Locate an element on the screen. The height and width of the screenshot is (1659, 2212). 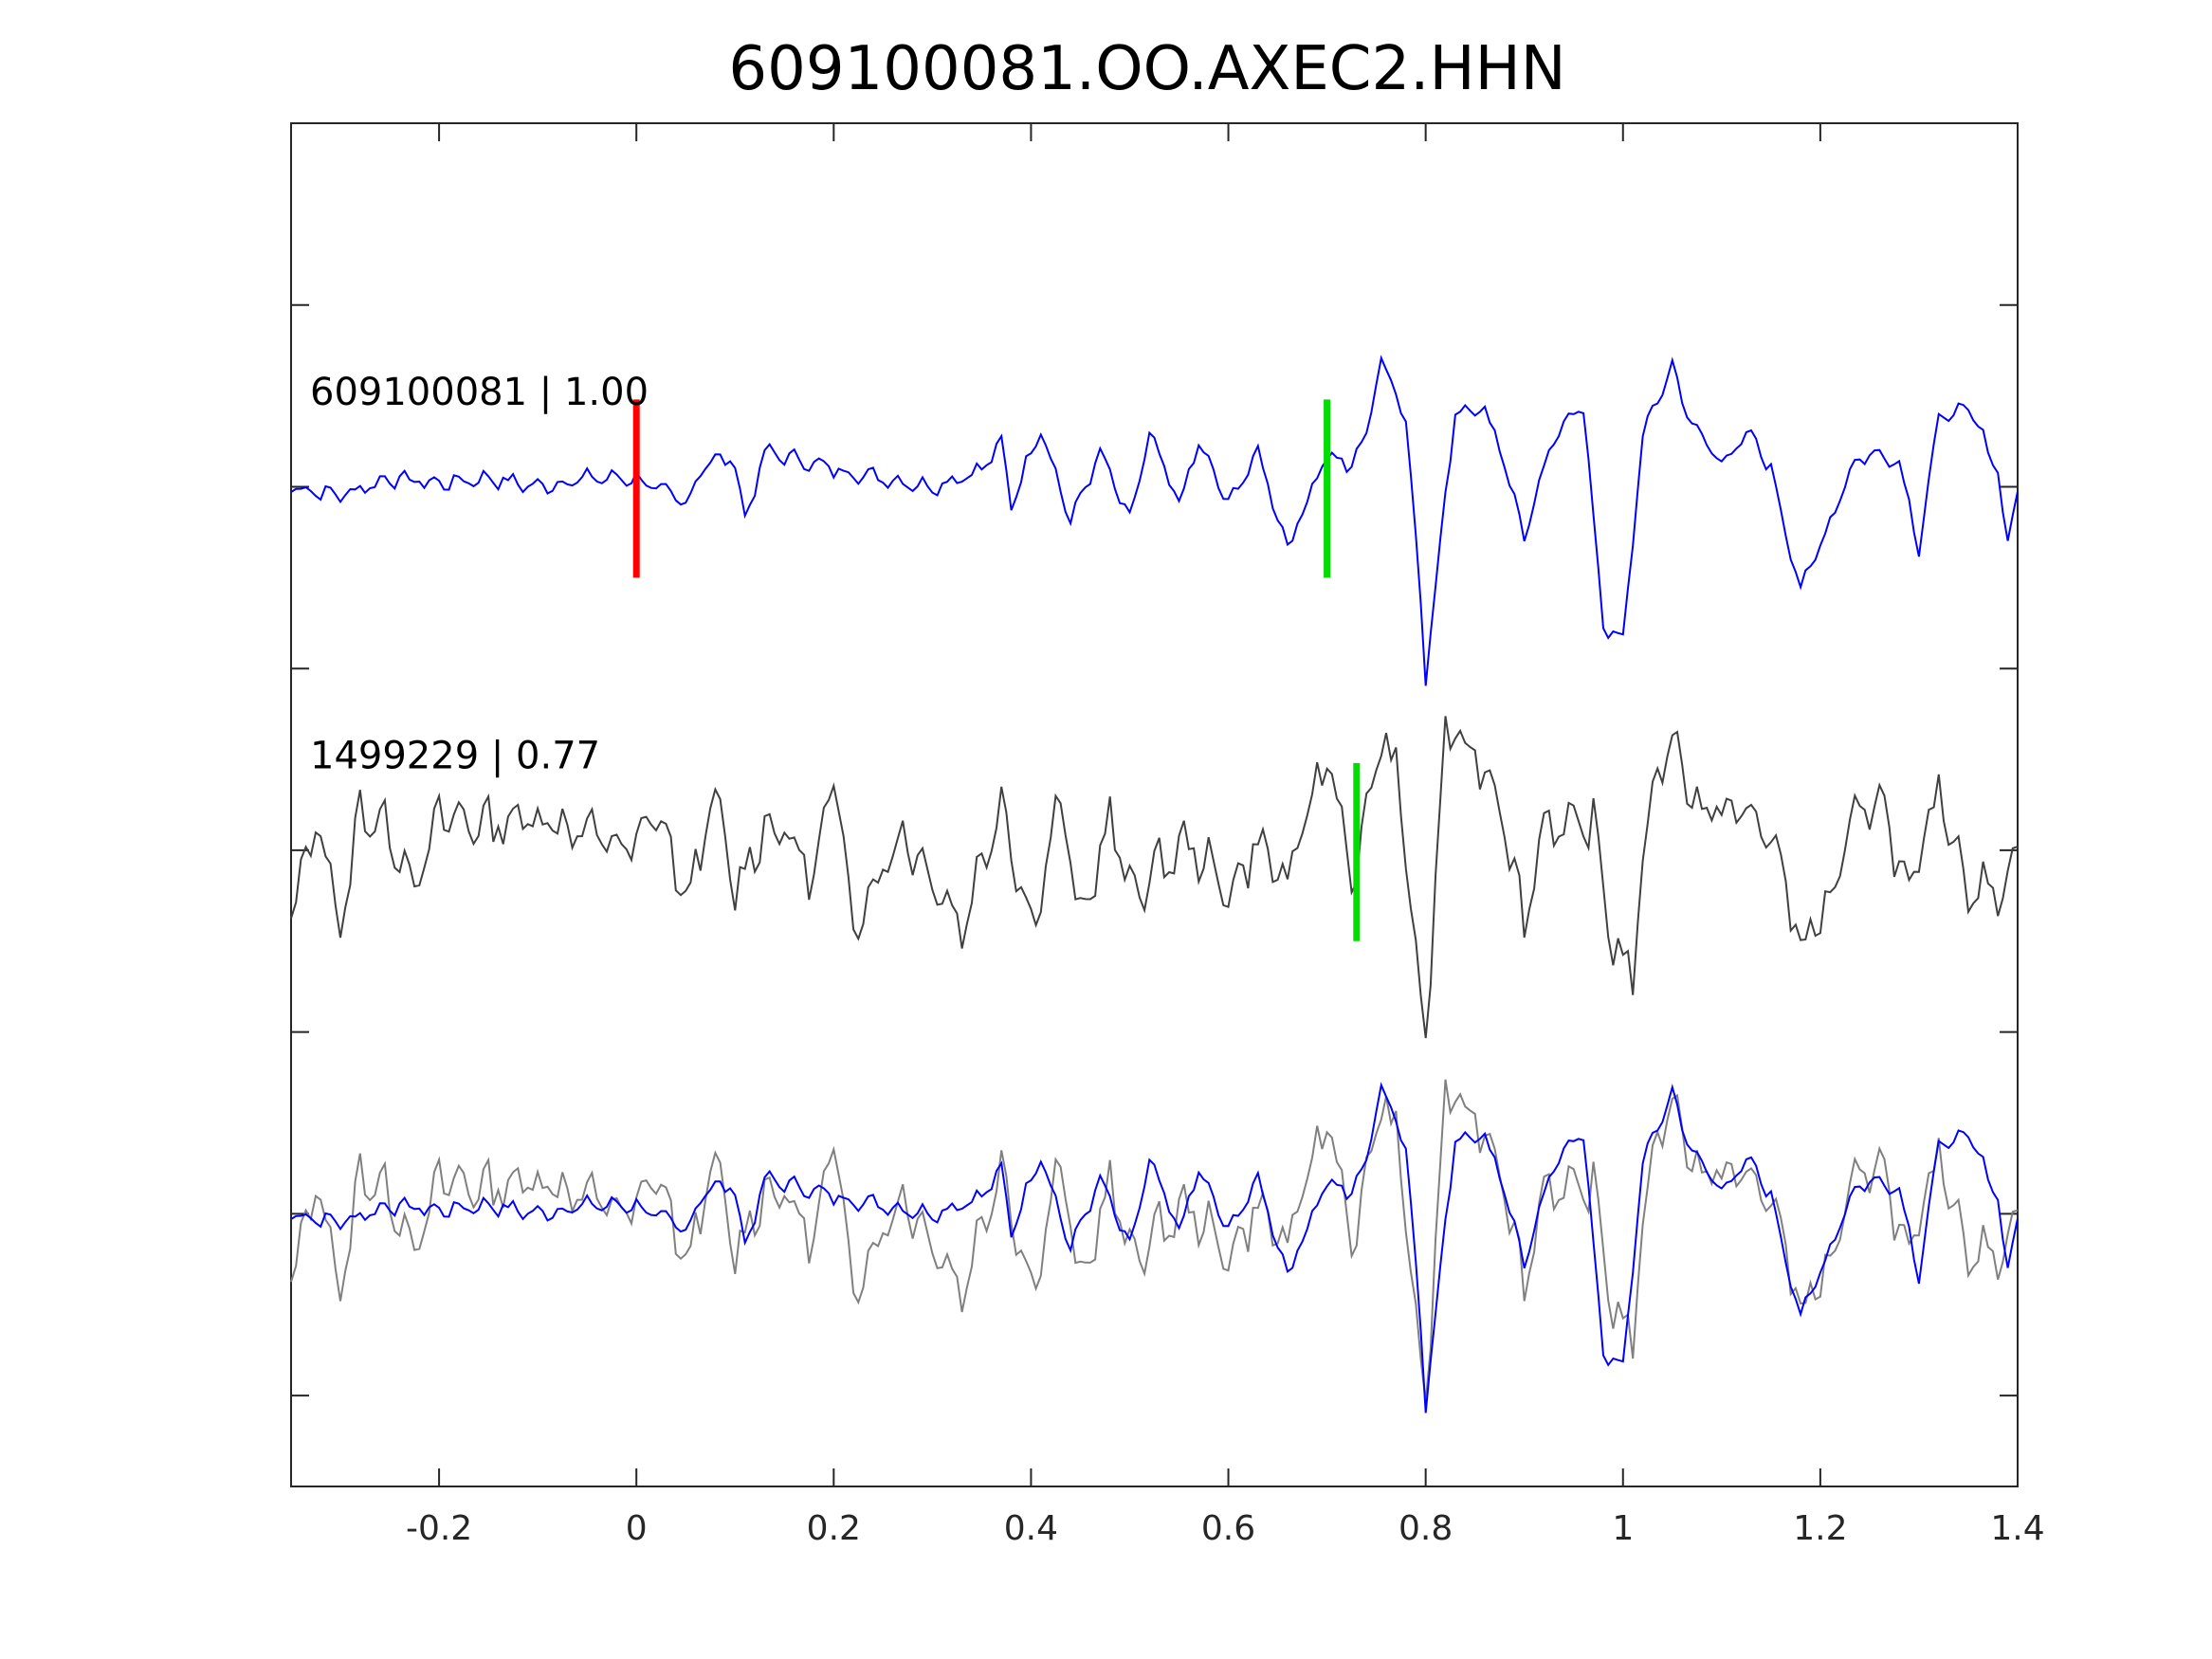
x-tick-label: 0.2 is located at coordinates (834, 1528).